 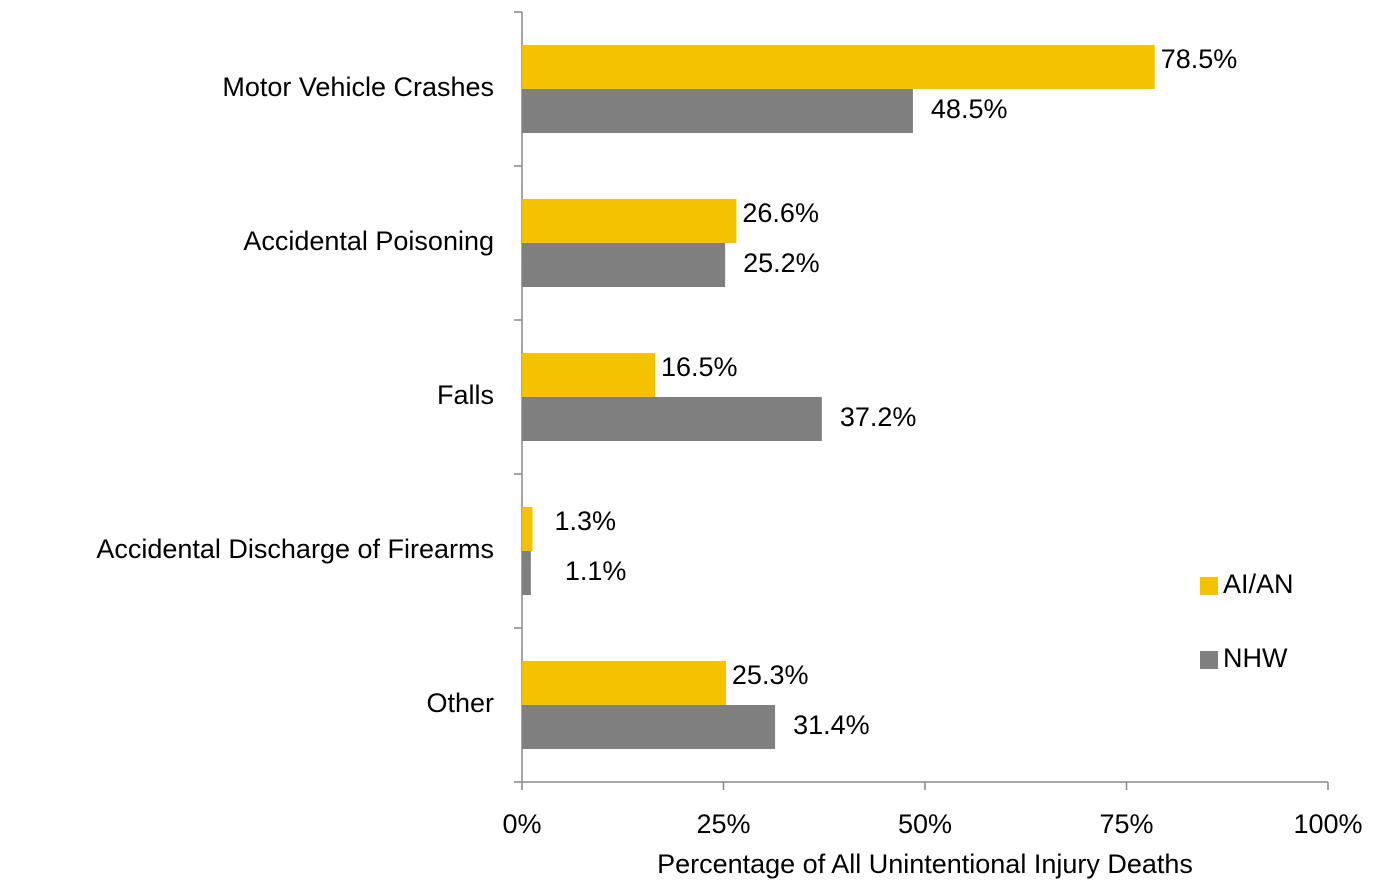 I want to click on y-tick-label: Other, so click(x=460, y=703).